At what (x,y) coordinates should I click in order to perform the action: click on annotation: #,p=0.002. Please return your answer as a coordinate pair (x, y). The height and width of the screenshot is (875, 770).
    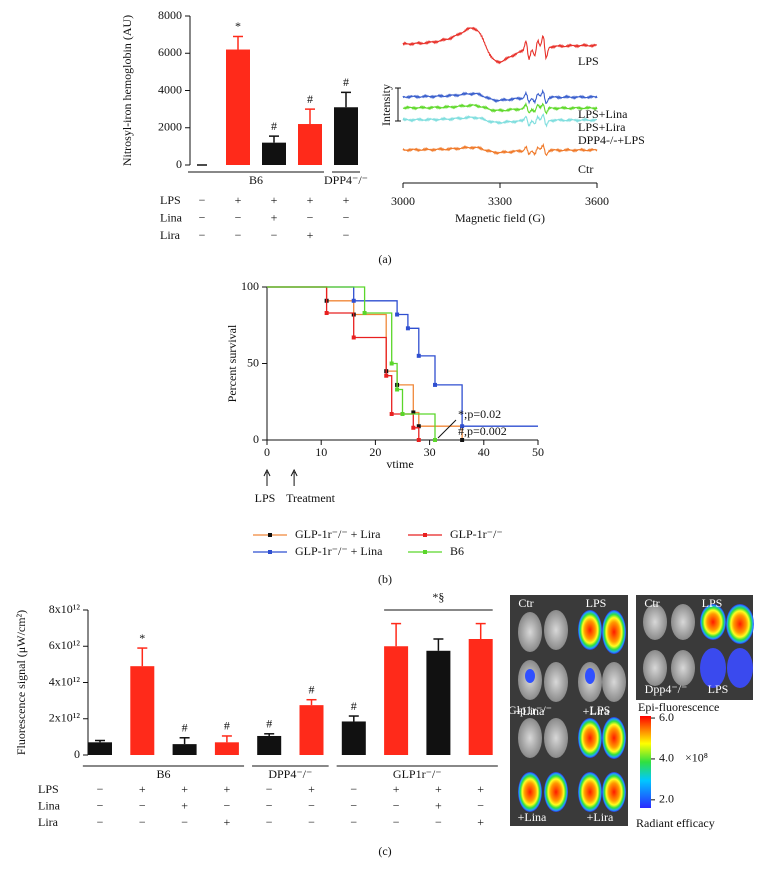
    Looking at the image, I should click on (482, 431).